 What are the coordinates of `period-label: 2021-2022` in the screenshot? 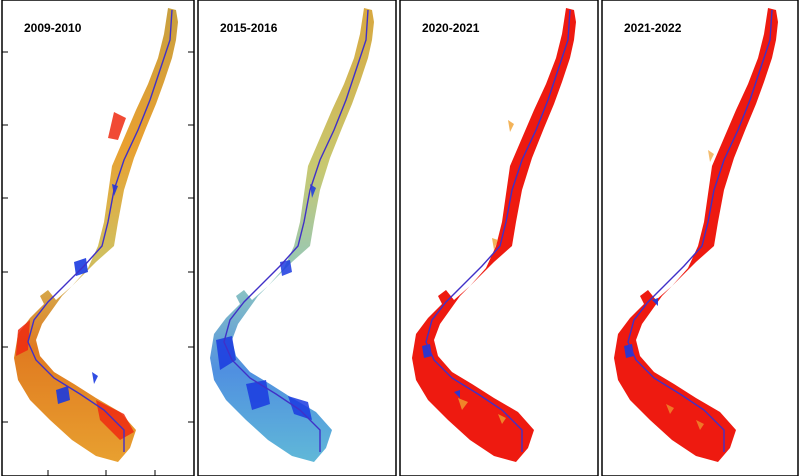 It's located at (653, 28).